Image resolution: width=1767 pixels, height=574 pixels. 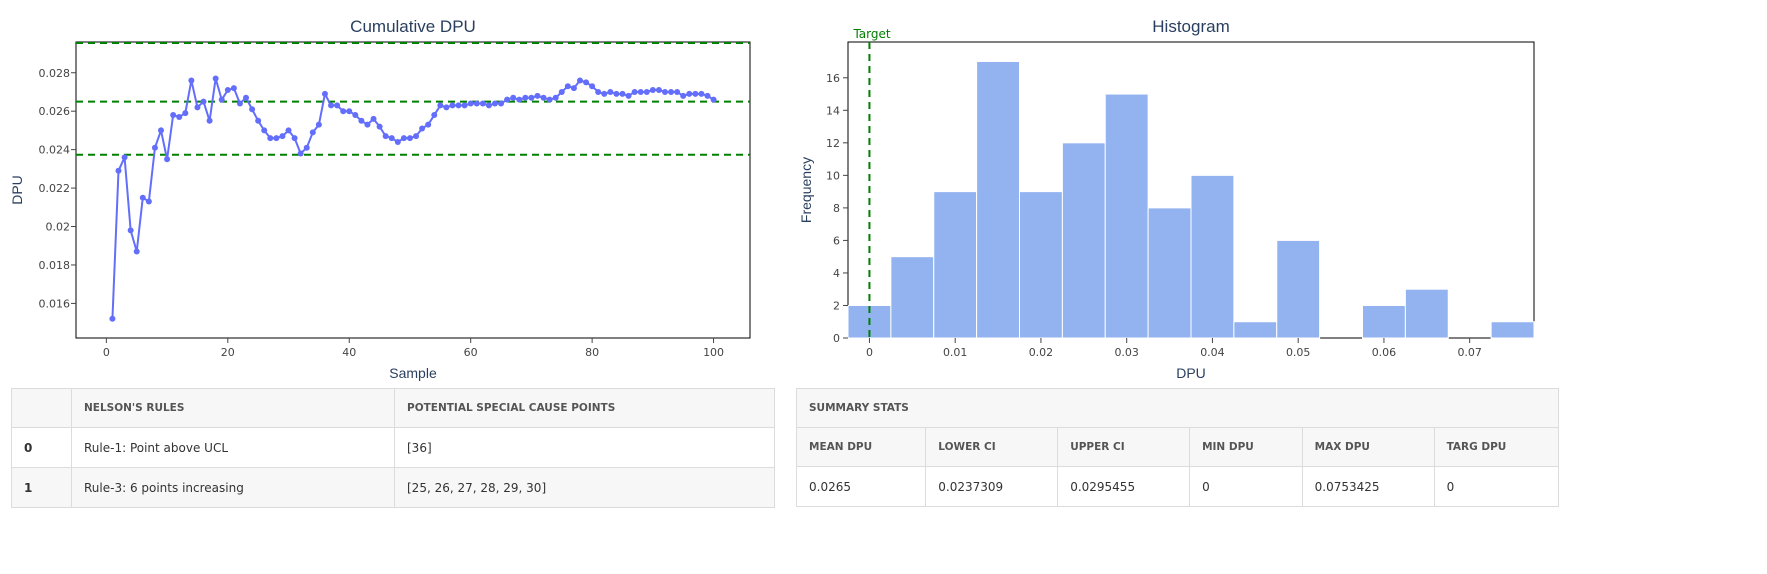 What do you see at coordinates (1298, 352) in the screenshot?
I see `x-tick-label: 0.05` at bounding box center [1298, 352].